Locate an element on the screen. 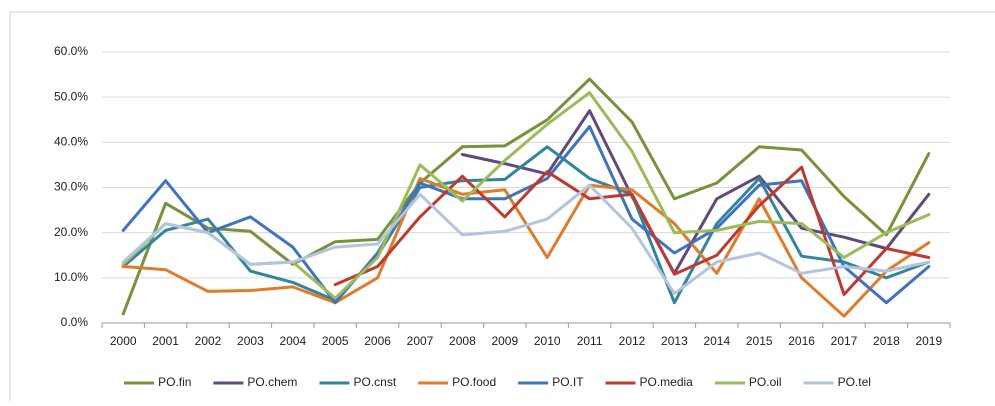 This screenshot has width=995, height=406. legend-item: PO.food is located at coordinates (457, 382).